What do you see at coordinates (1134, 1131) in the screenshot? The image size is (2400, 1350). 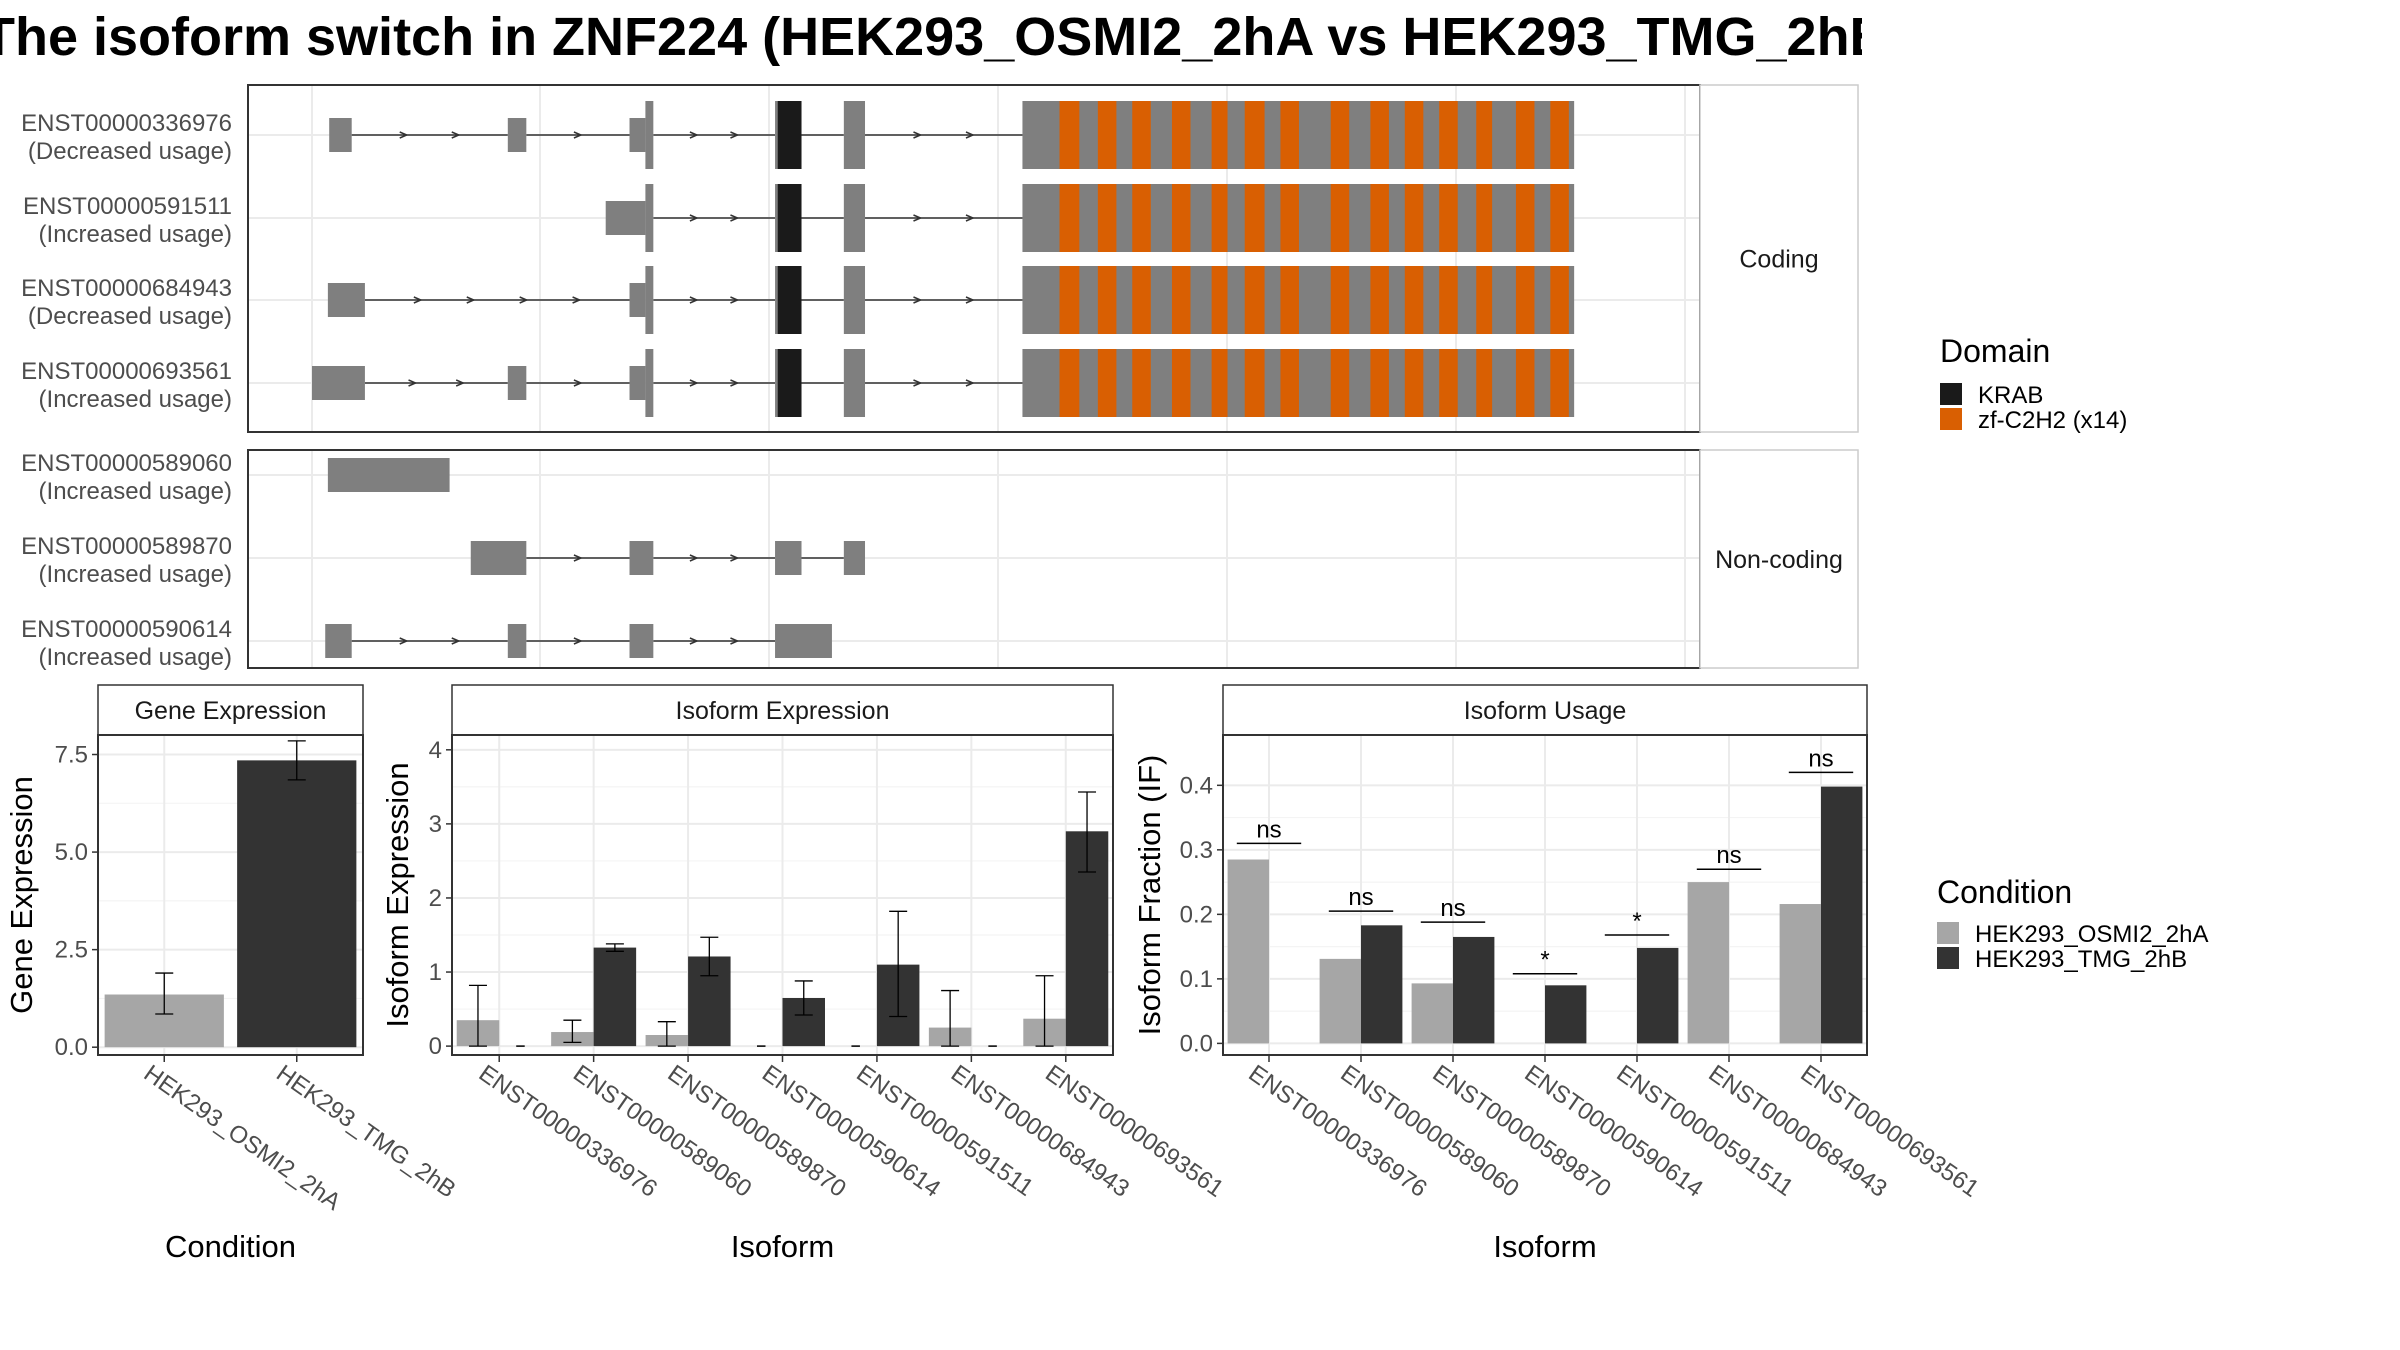 I see `x-tick-label: ENST00000693561` at bounding box center [1134, 1131].